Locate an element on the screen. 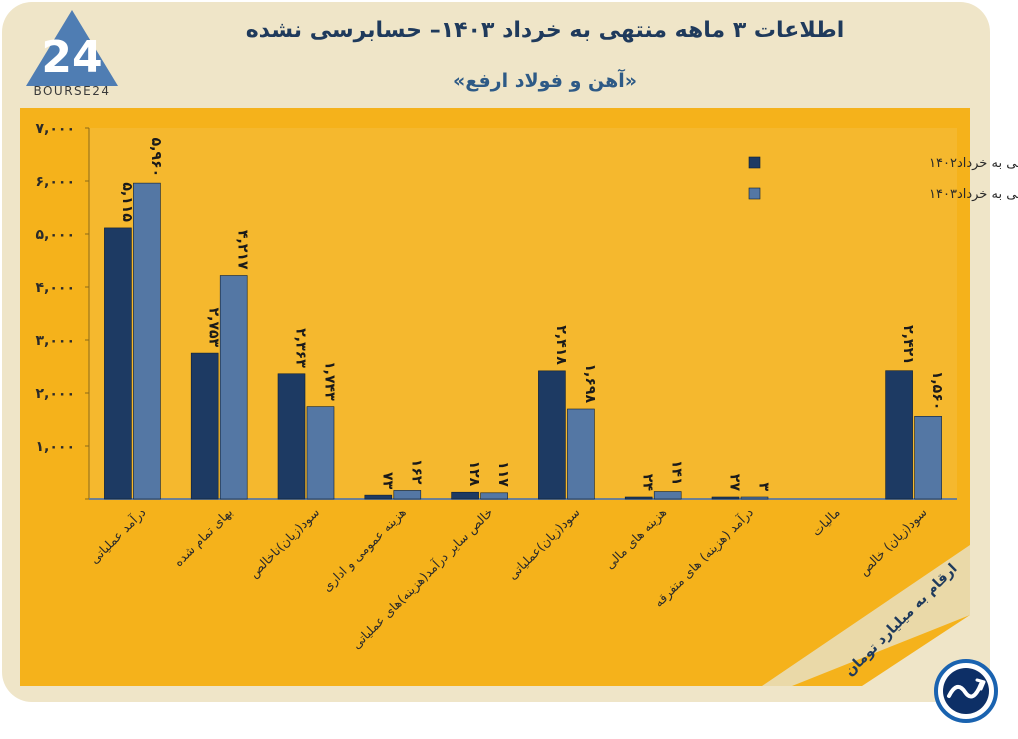 The width and height of the screenshot is (1018, 739). y-tick-label: ۴,۰۰۰ is located at coordinates (56, 288).